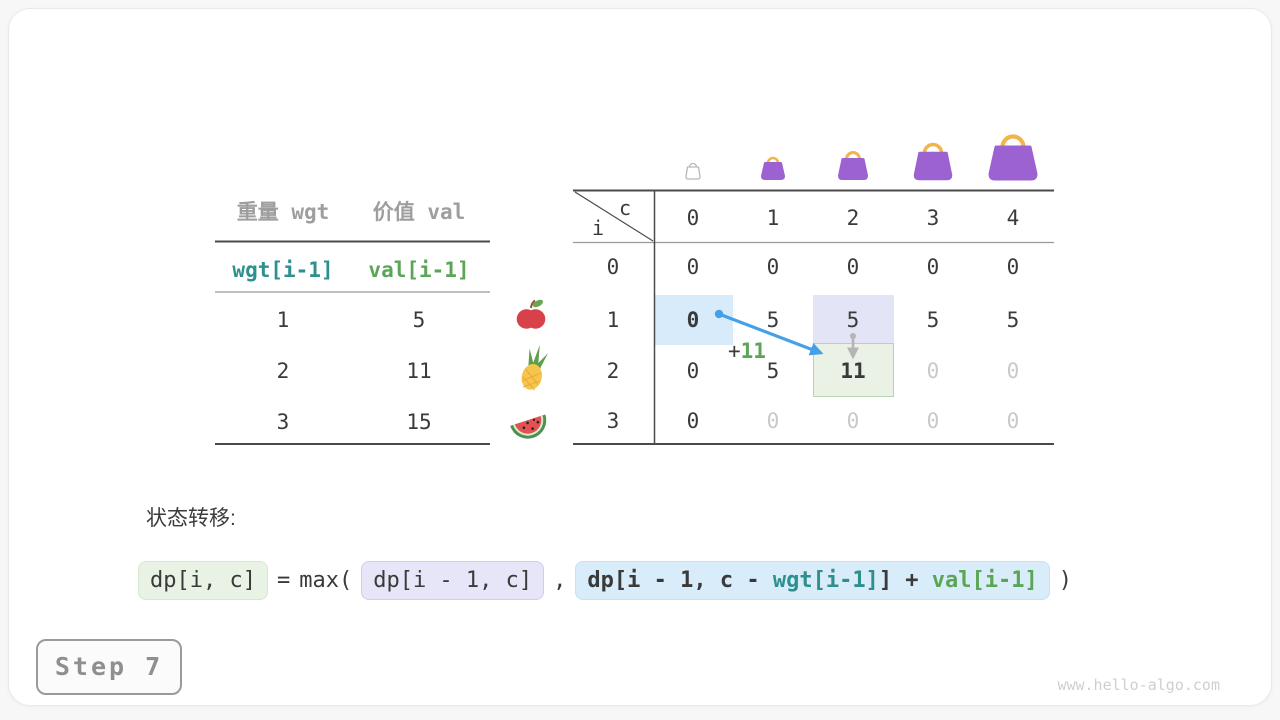 This screenshot has width=1280, height=720. Describe the element at coordinates (734, 351) in the screenshot. I see `plus-sign: +` at that location.